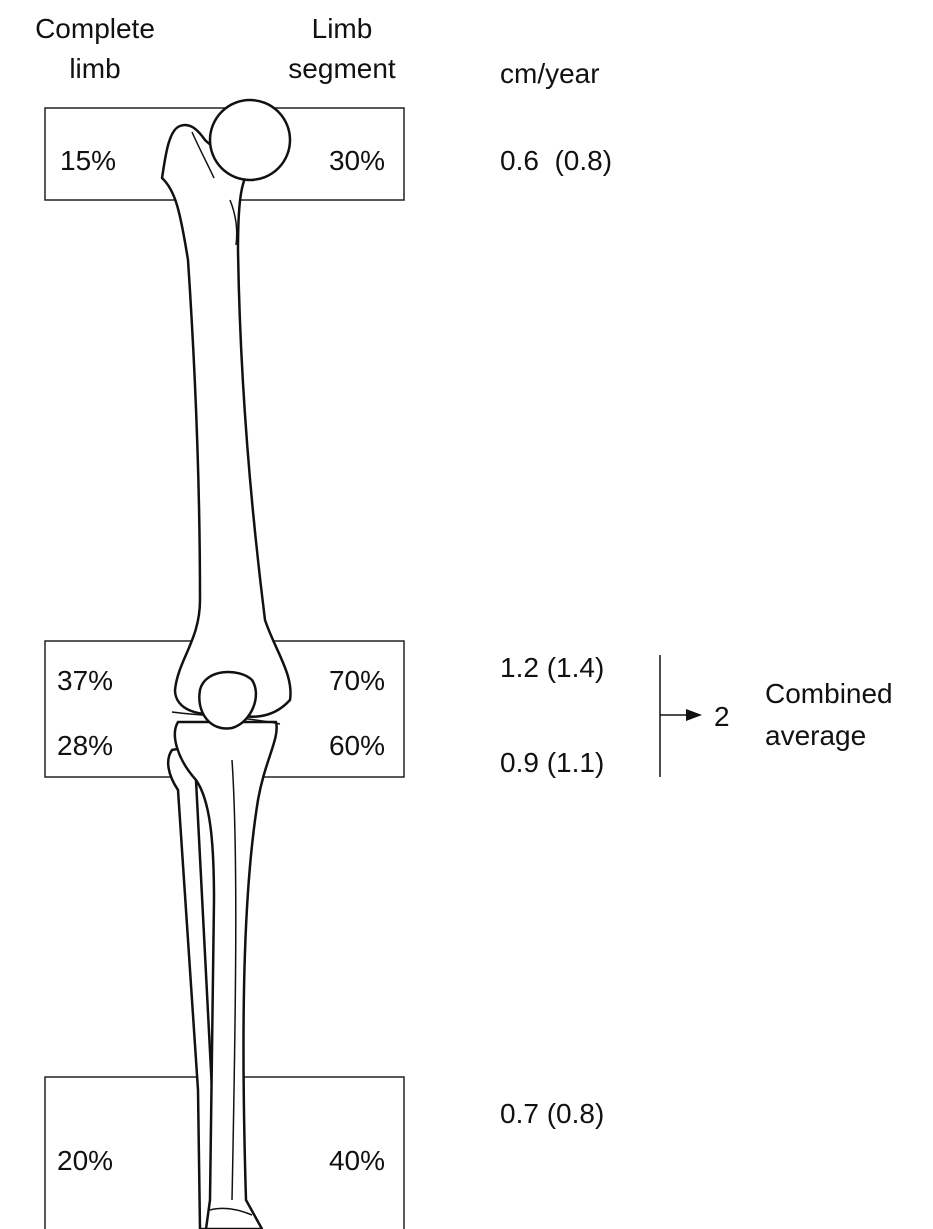 This screenshot has width=933, height=1229. What do you see at coordinates (815, 735) in the screenshot?
I see `combined-label: average` at bounding box center [815, 735].